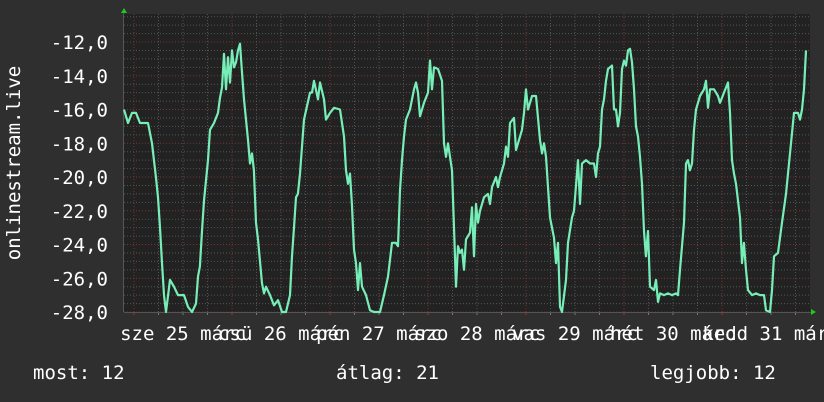  I want to click on x-tick-label: vas 29 márc, so click(575, 334).